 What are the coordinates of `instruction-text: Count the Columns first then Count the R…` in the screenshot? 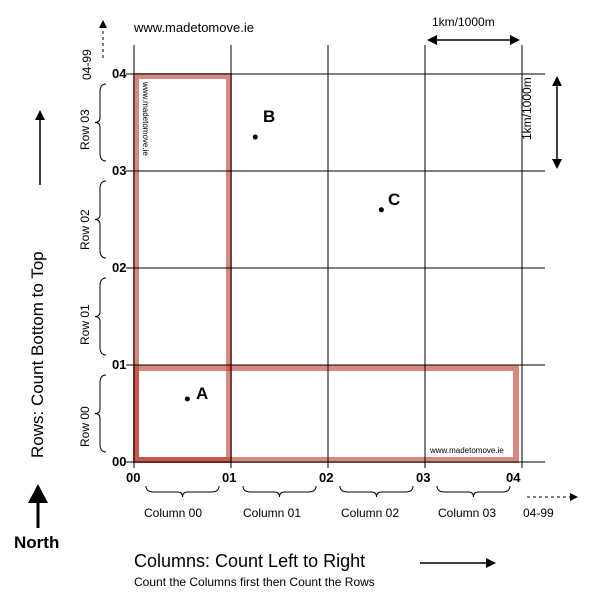 It's located at (254, 582).